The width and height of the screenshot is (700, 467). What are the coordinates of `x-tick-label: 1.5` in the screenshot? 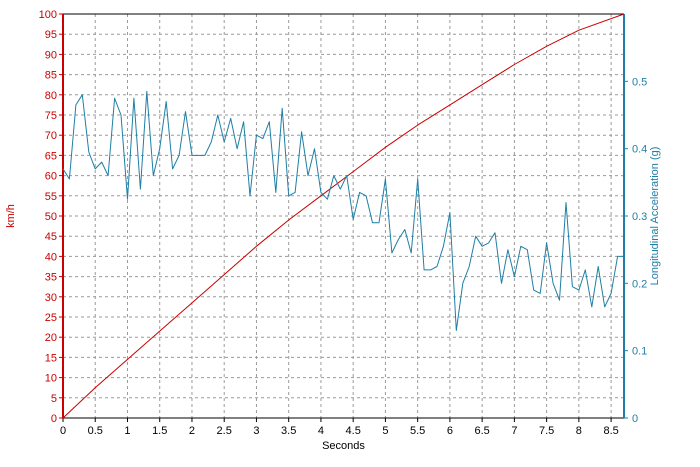 It's located at (159, 431).